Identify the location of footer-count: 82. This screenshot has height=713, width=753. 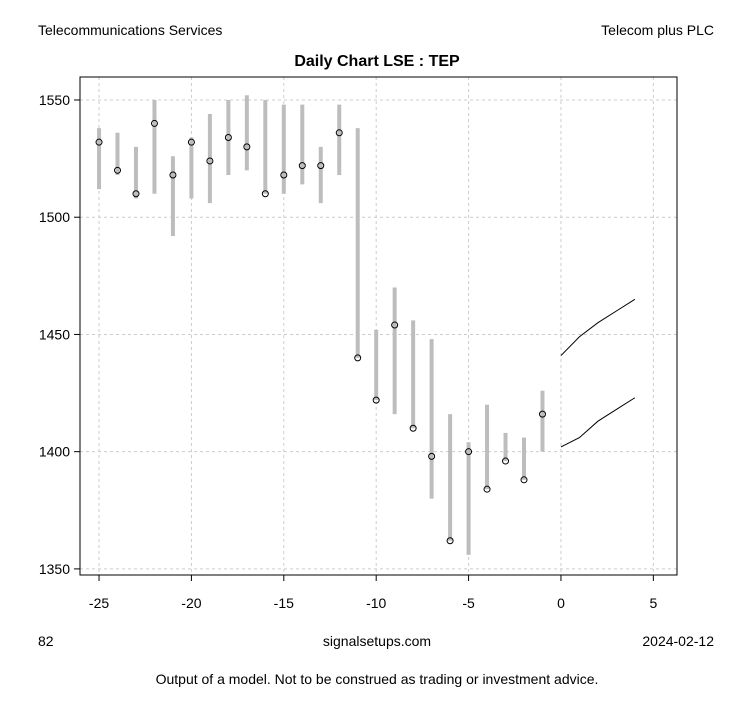
(46, 641).